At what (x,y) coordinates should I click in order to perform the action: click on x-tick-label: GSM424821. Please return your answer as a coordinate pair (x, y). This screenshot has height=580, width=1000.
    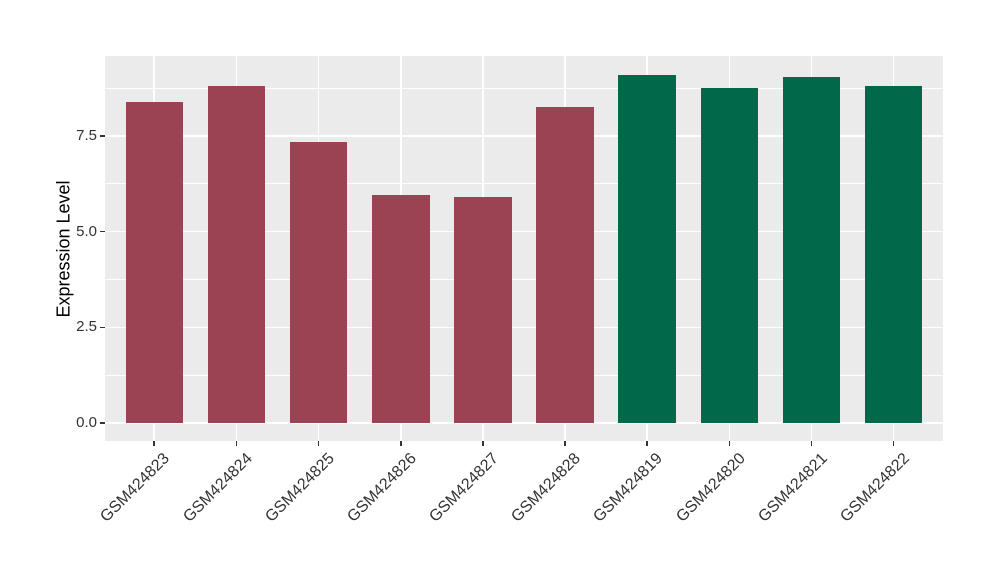
    Looking at the image, I should click on (793, 488).